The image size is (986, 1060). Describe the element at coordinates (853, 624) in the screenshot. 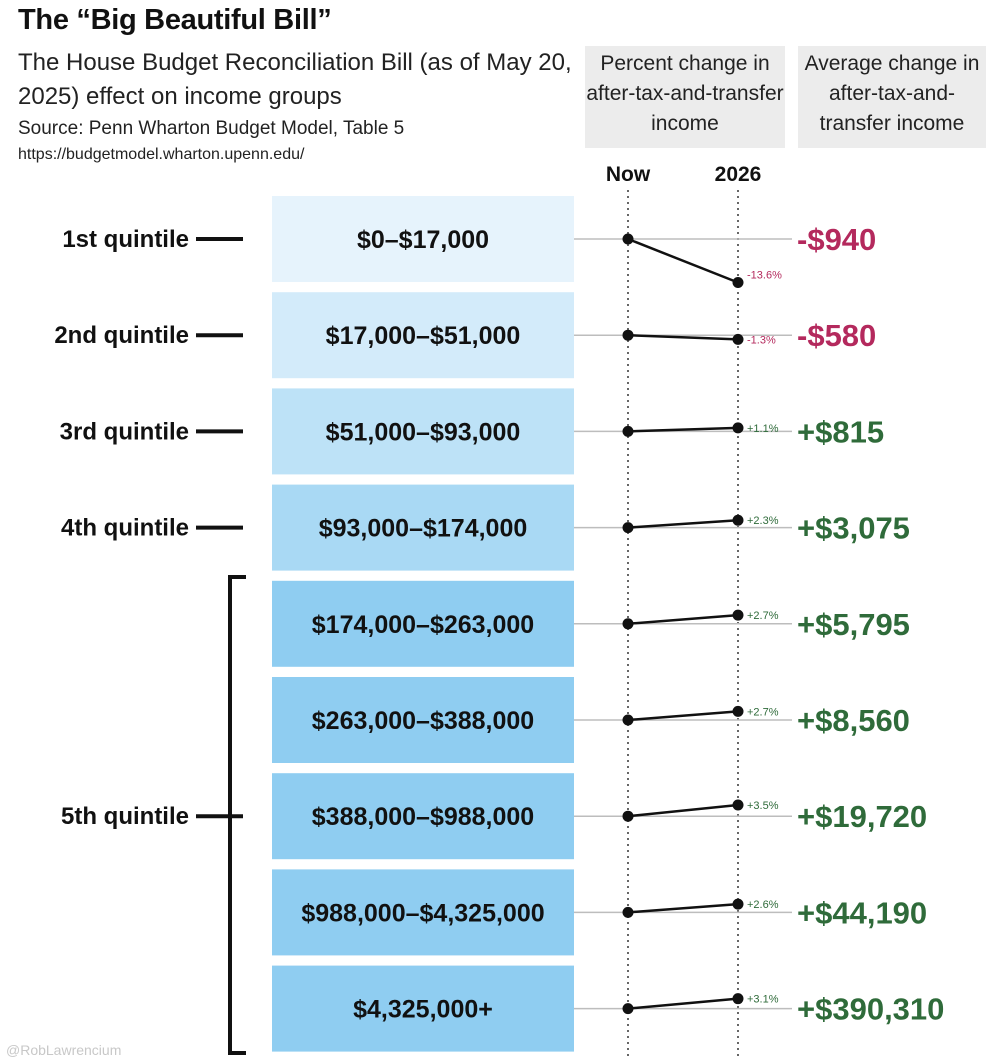

I see `average-change-label: +$5,795` at that location.